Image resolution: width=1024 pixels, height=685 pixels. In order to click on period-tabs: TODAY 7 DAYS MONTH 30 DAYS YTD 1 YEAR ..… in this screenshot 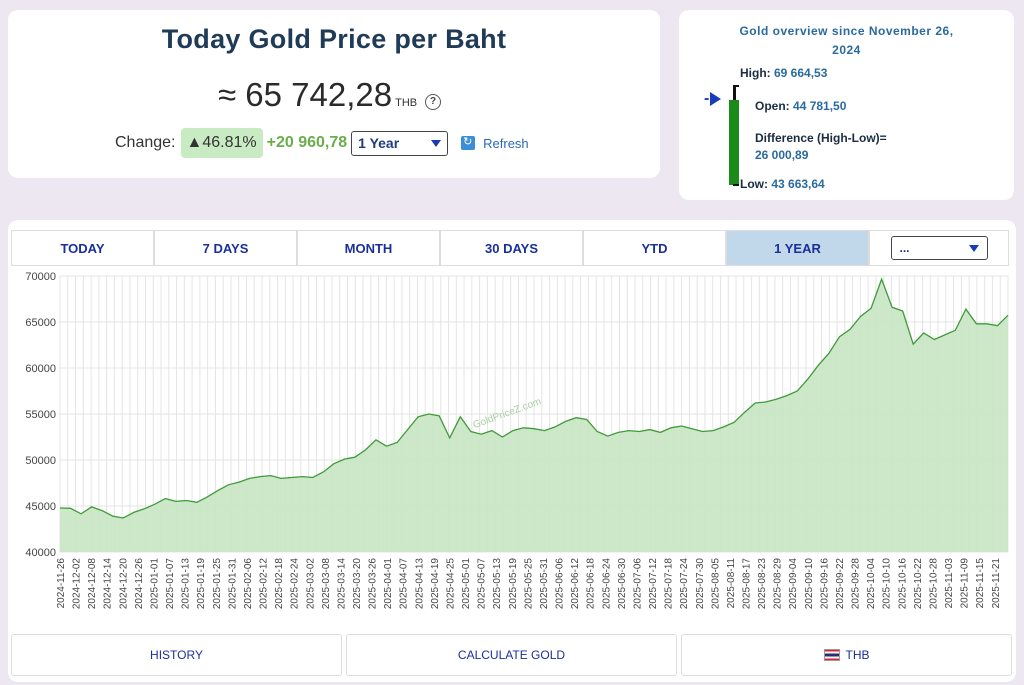, I will do `click(510, 248)`.